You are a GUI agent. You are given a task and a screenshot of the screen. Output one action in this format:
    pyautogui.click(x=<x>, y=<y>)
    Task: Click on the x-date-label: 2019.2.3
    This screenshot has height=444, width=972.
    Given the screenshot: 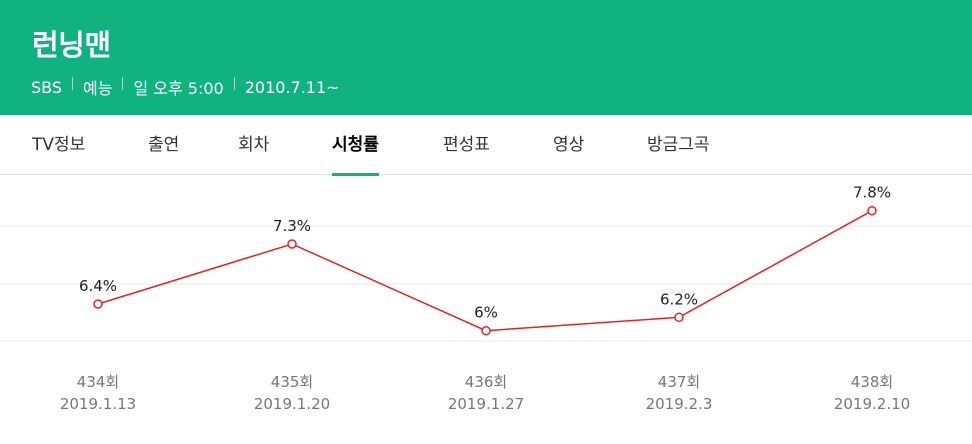 What is the action you would take?
    pyautogui.click(x=679, y=404)
    